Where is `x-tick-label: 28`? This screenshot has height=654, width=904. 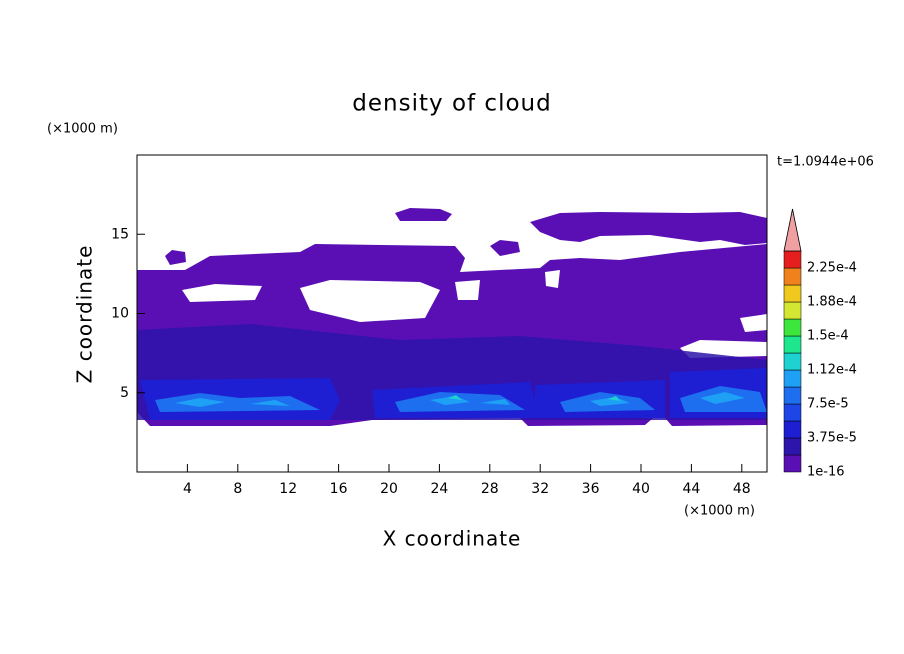
x-tick-label: 28 is located at coordinates (490, 489).